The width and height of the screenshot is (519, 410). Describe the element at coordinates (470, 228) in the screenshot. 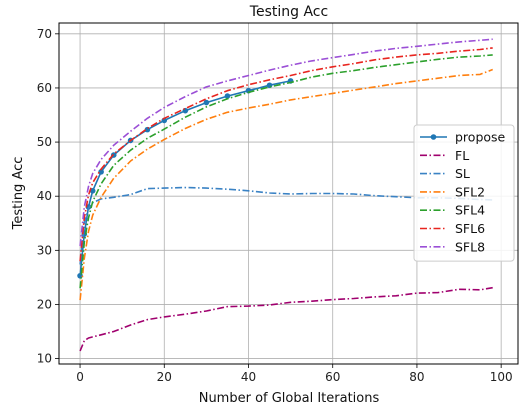

I see `legend-label-sfl6: SFL6` at that location.